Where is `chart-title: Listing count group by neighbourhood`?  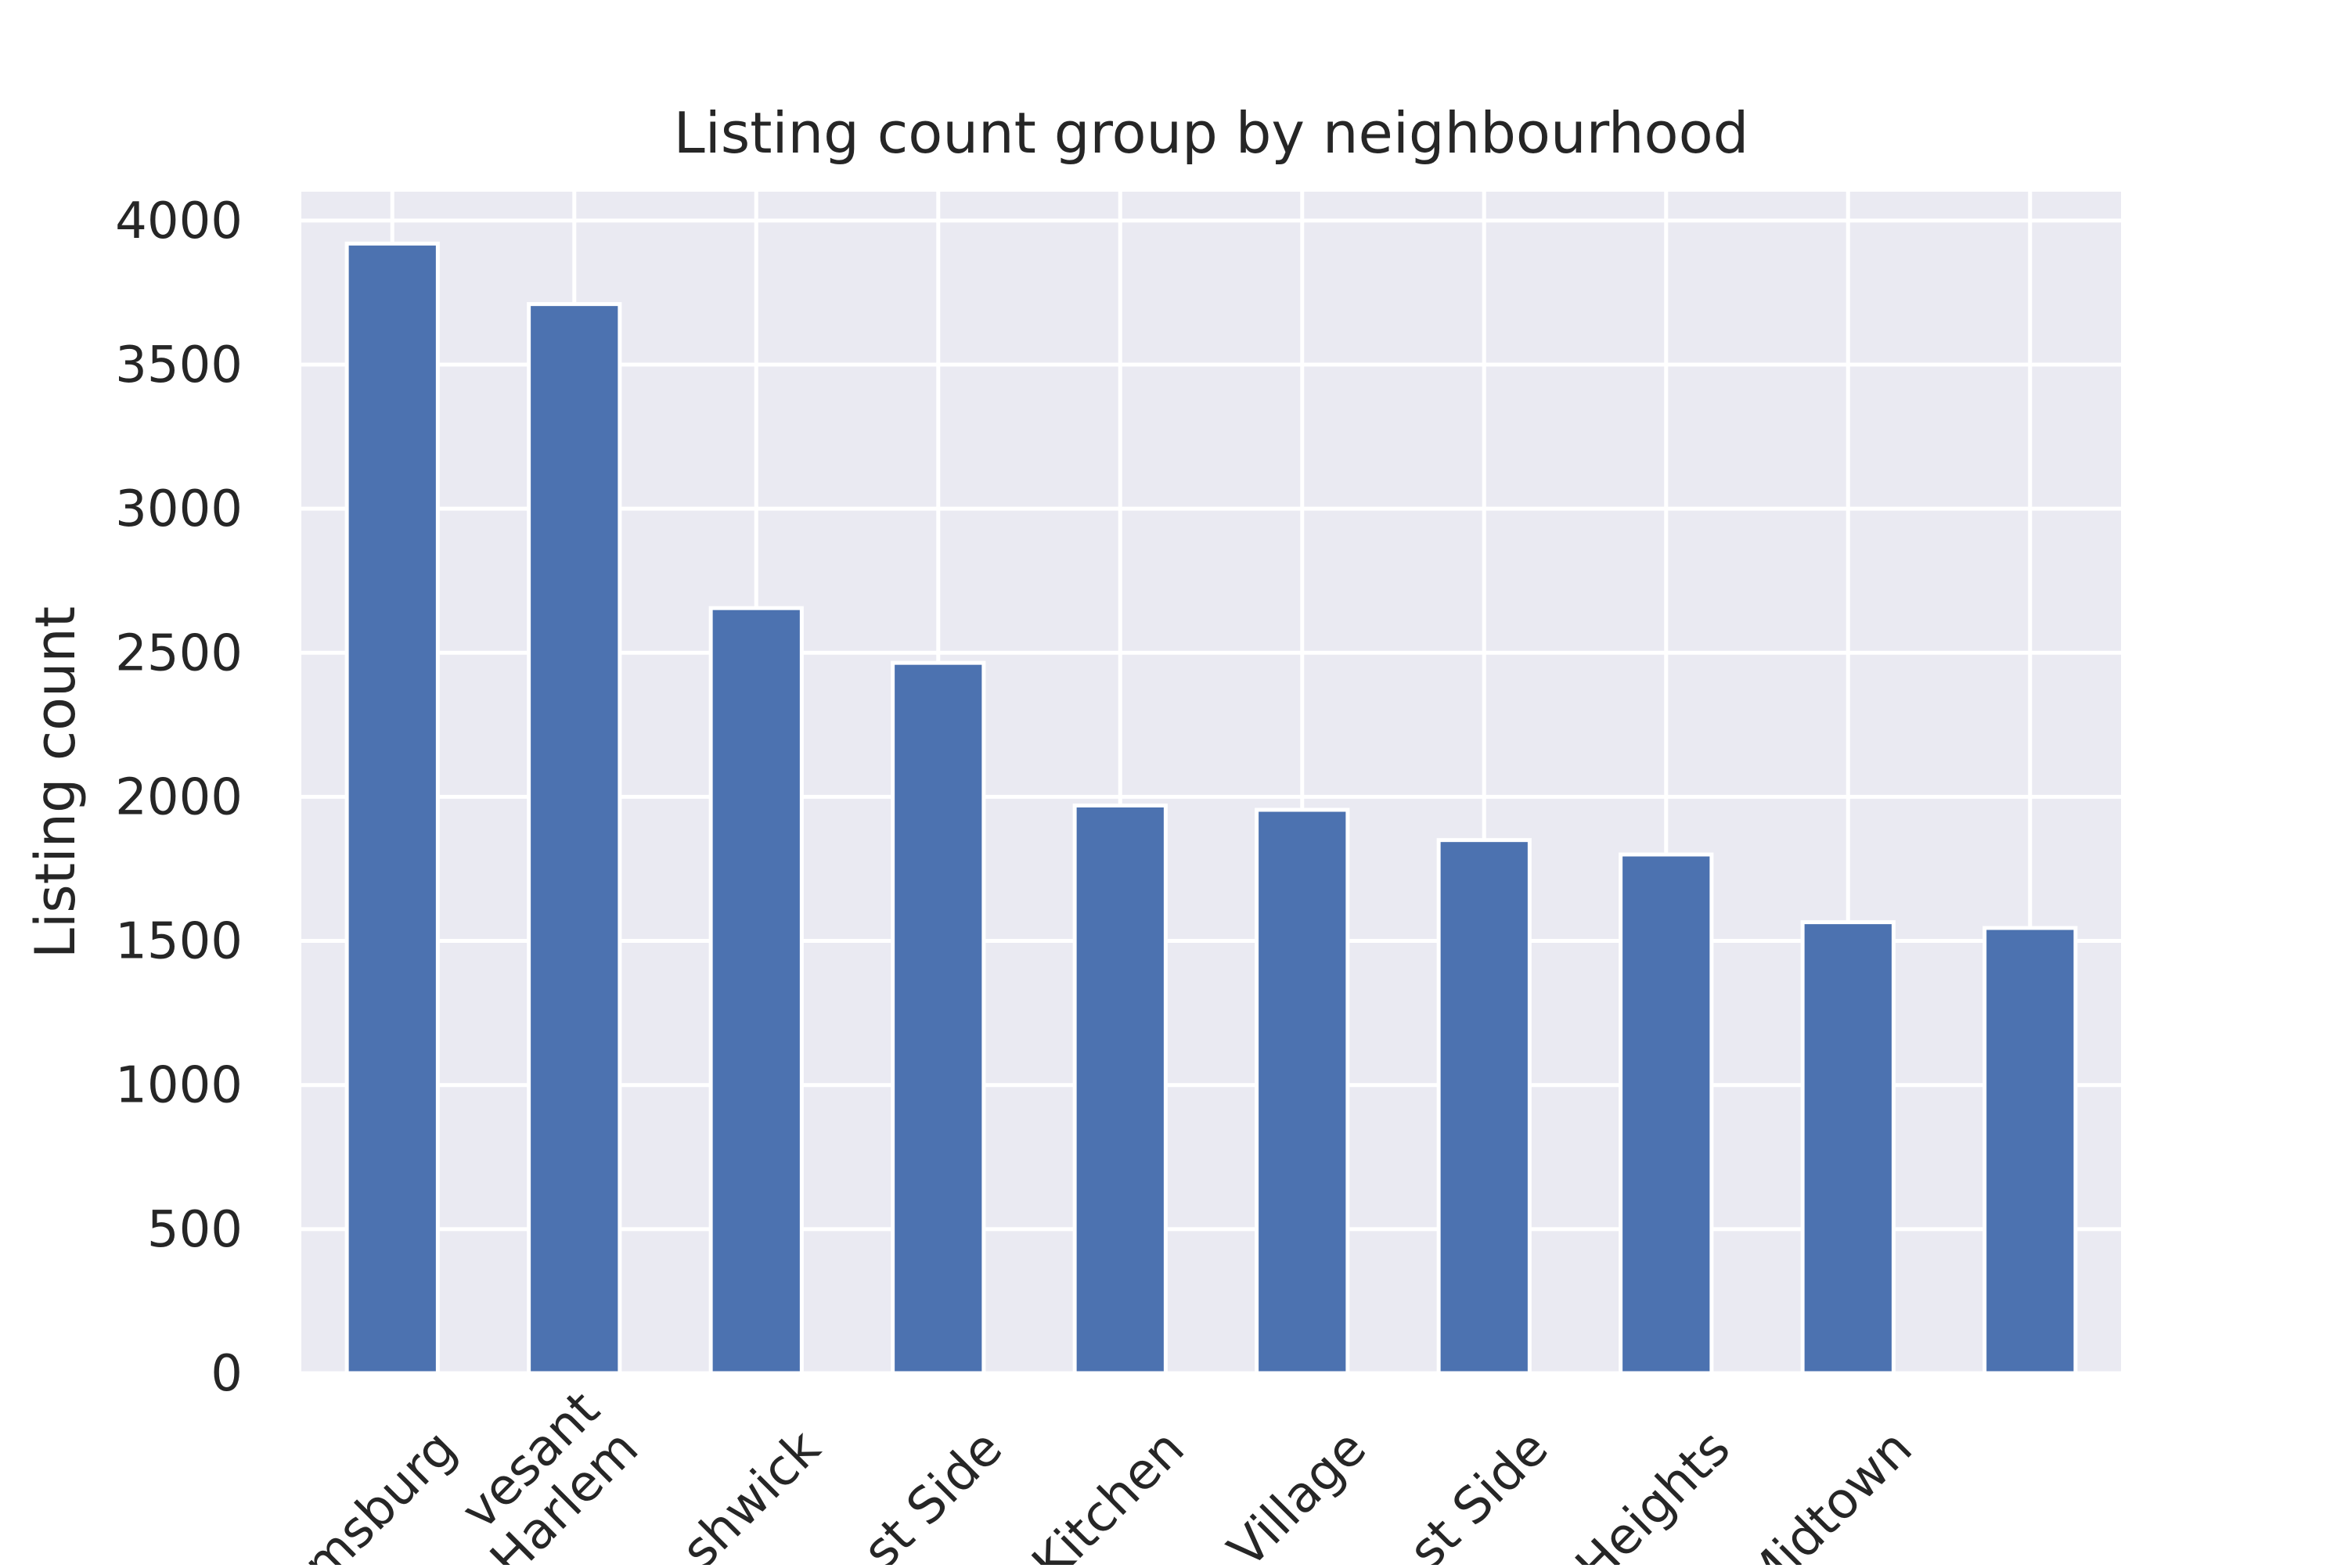 chart-title: Listing count group by neighbourhood is located at coordinates (1211, 133).